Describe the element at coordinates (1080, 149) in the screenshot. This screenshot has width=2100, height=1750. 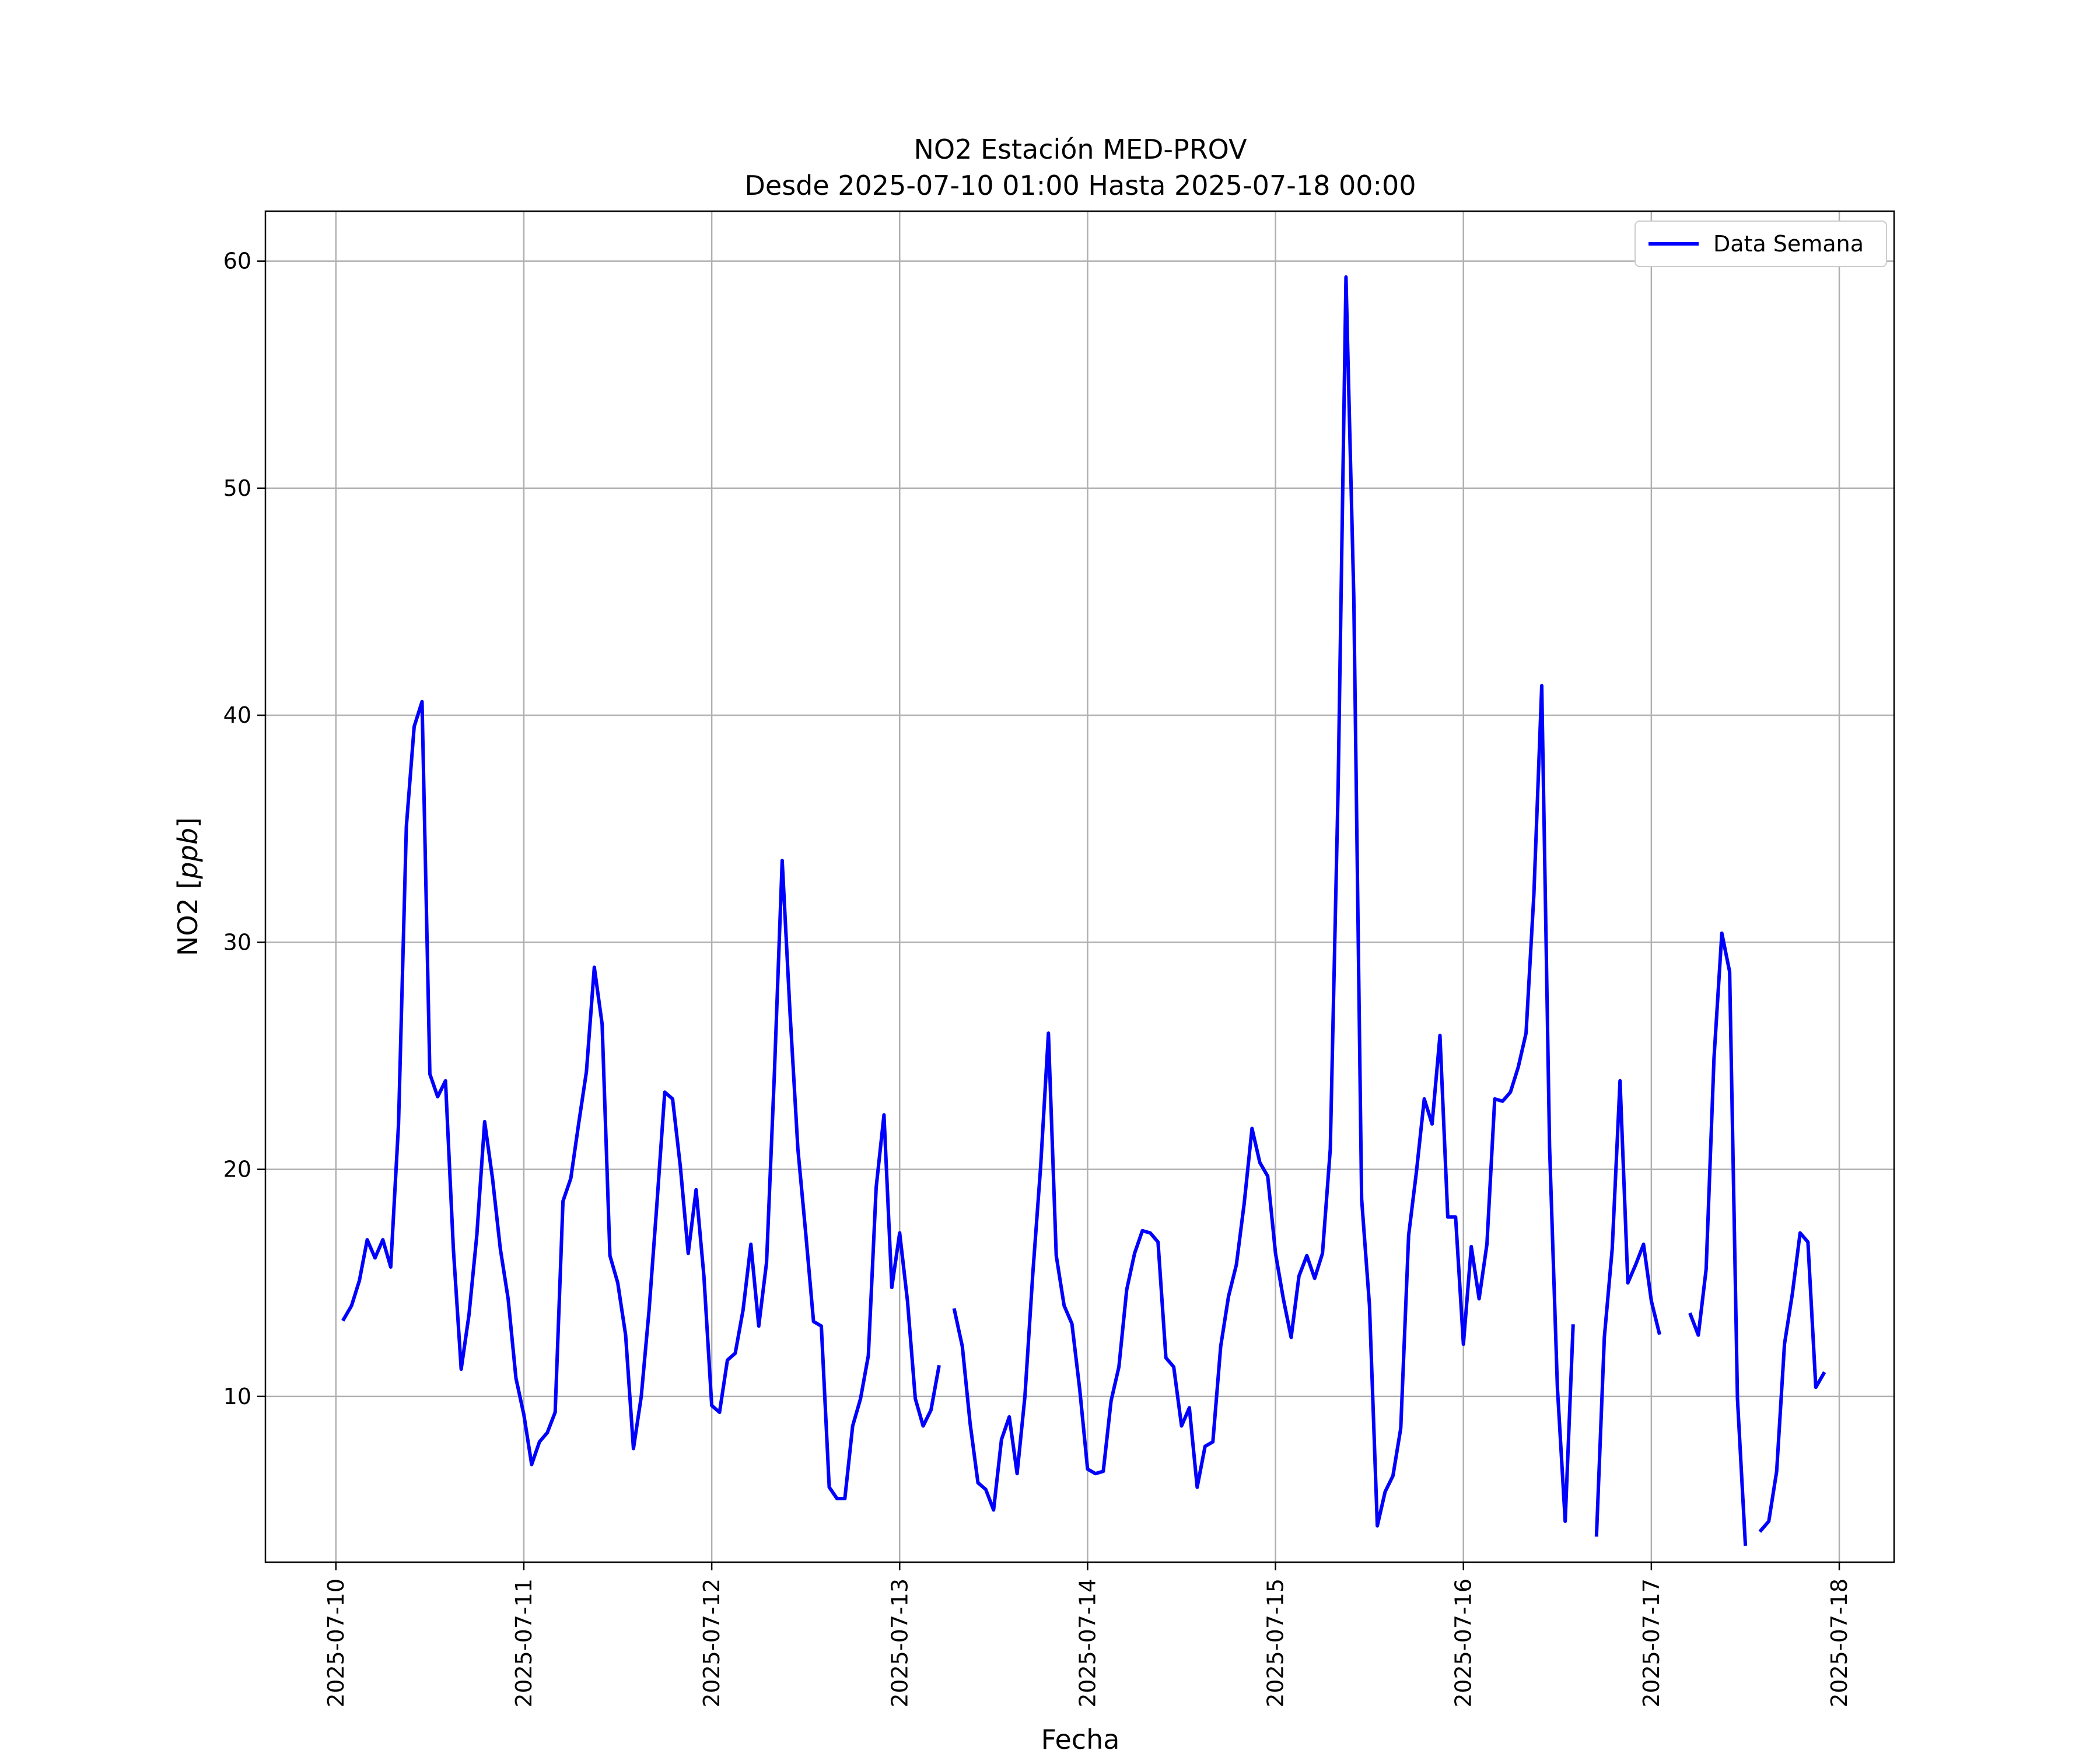
I see `chart-title: NO2 Estación MED-PROV` at that location.